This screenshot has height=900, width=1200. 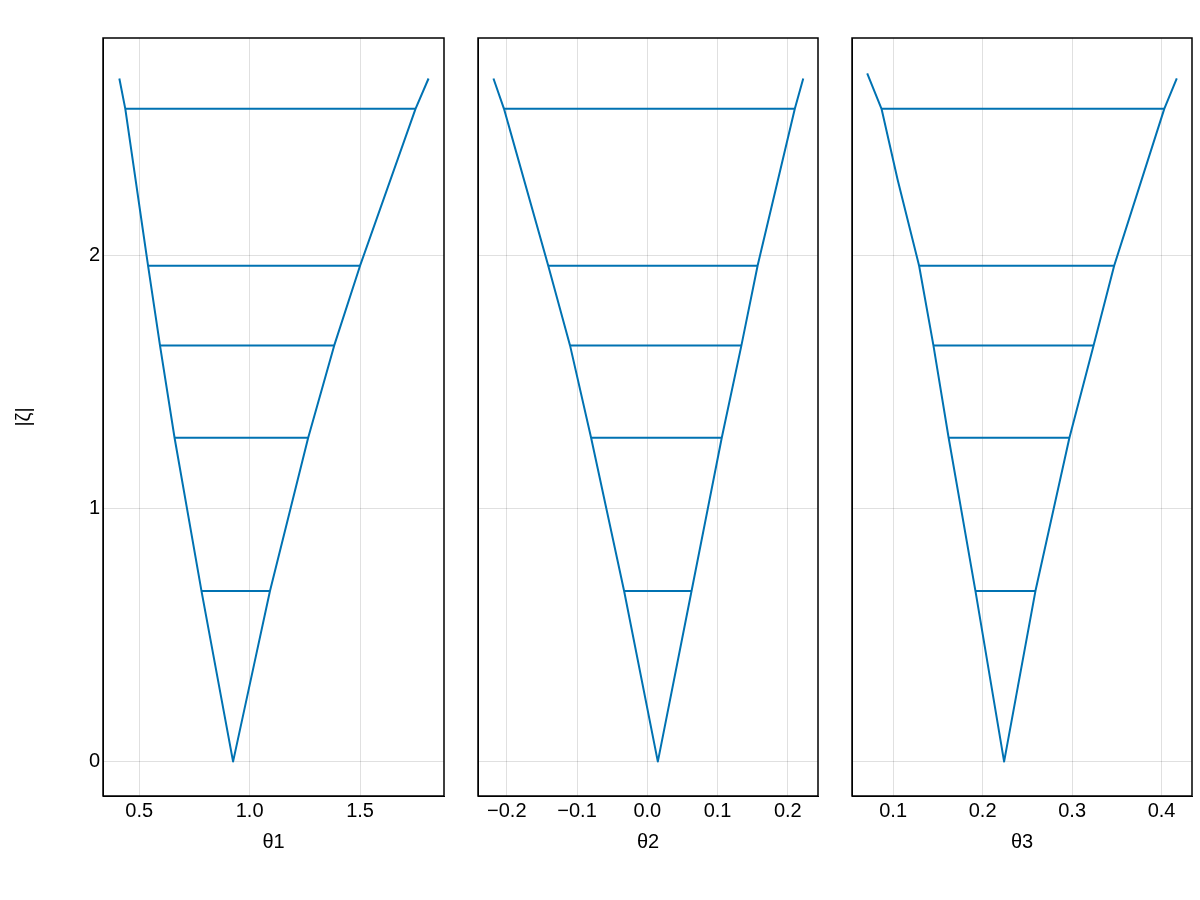 I want to click on y-tick-label: 2, so click(x=94, y=254).